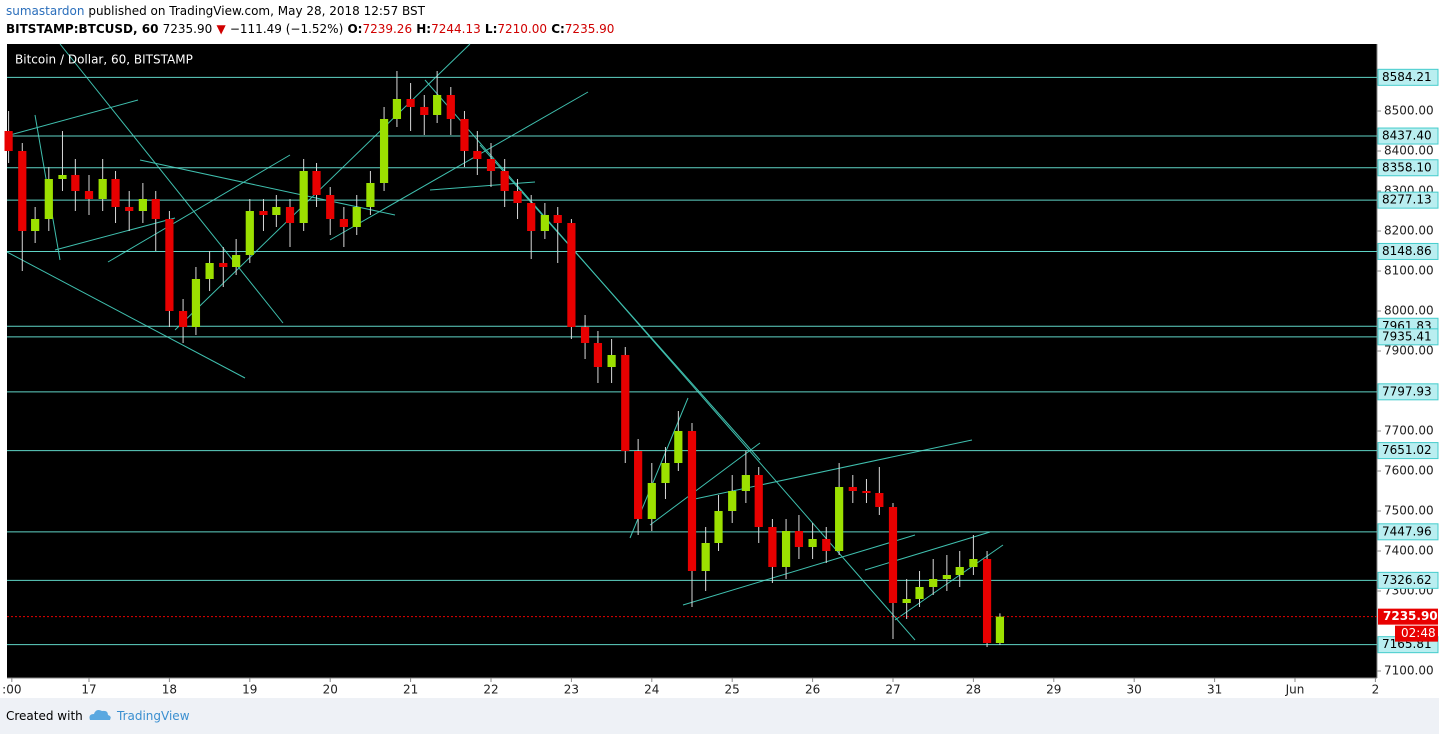 The height and width of the screenshot is (734, 1439). What do you see at coordinates (973, 690) in the screenshot?
I see `x-tick-label: 28` at bounding box center [973, 690].